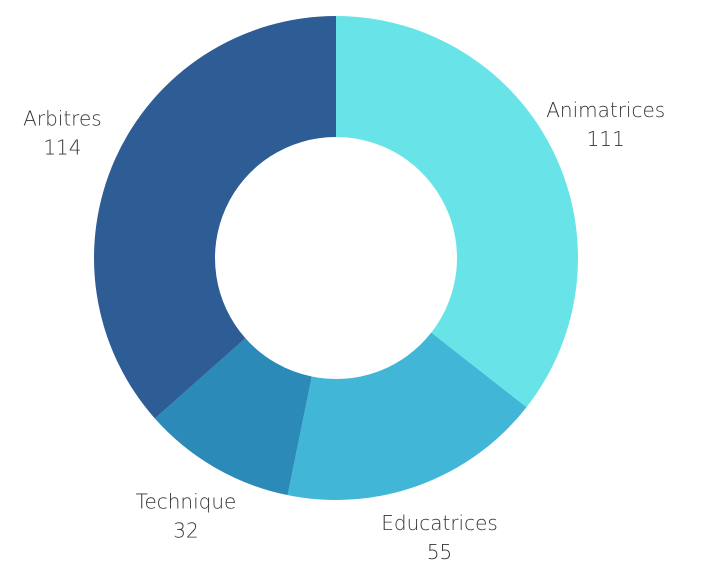 The width and height of the screenshot is (706, 561). Describe the element at coordinates (439, 523) in the screenshot. I see `slice-label: Educatrices` at that location.